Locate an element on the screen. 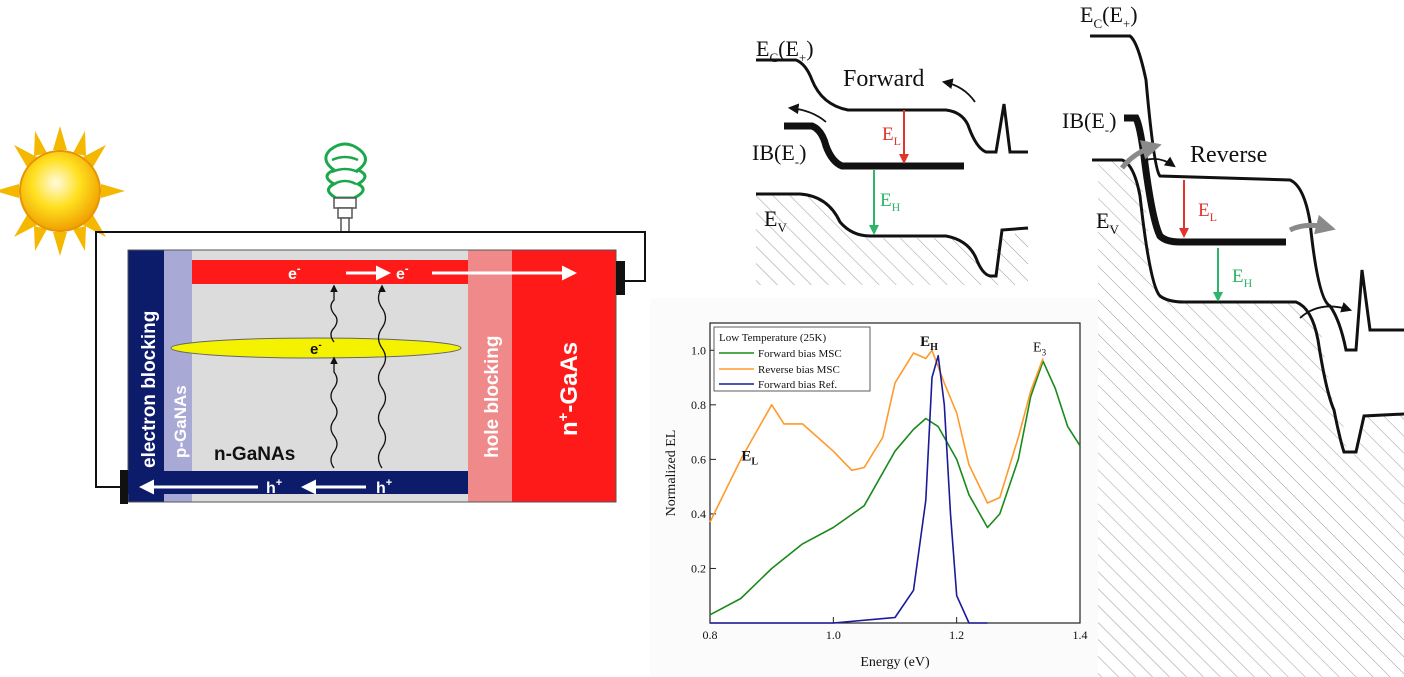  circuit-wire-right is located at coordinates (495, 256).